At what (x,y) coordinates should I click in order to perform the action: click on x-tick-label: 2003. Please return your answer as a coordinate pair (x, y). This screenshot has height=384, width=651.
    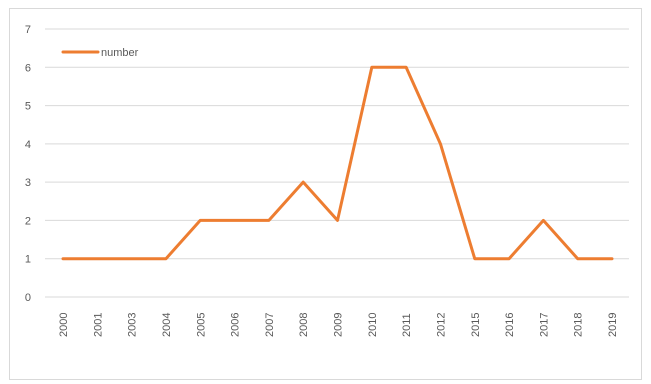
    Looking at the image, I should click on (133, 325).